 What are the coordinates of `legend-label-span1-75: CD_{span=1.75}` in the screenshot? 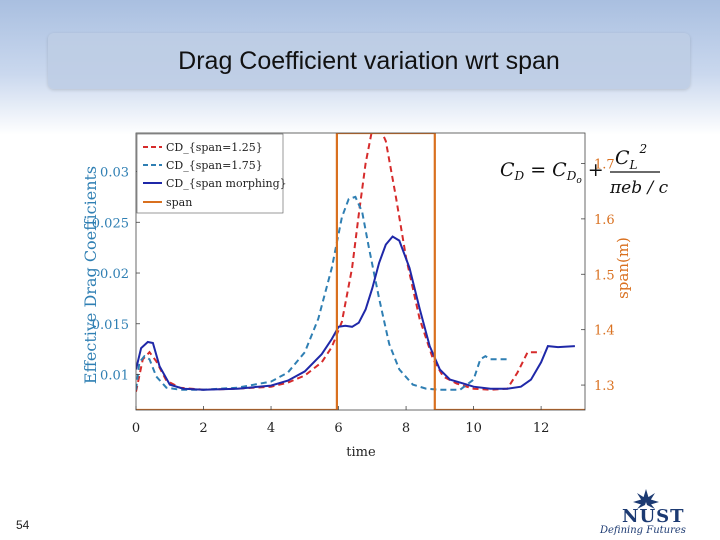 It's located at (214, 165).